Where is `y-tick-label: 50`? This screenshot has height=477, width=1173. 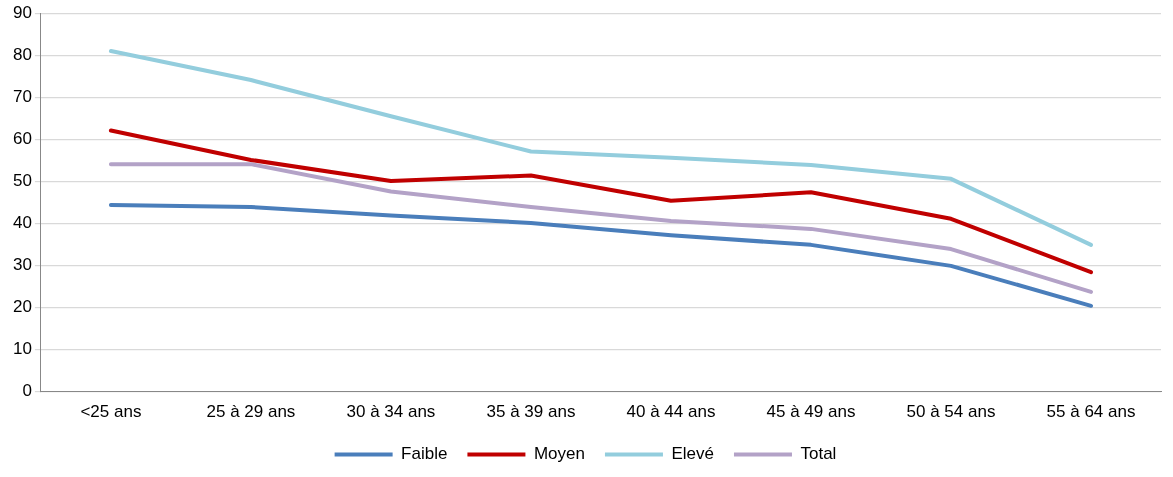
y-tick-label: 50 is located at coordinates (22, 181).